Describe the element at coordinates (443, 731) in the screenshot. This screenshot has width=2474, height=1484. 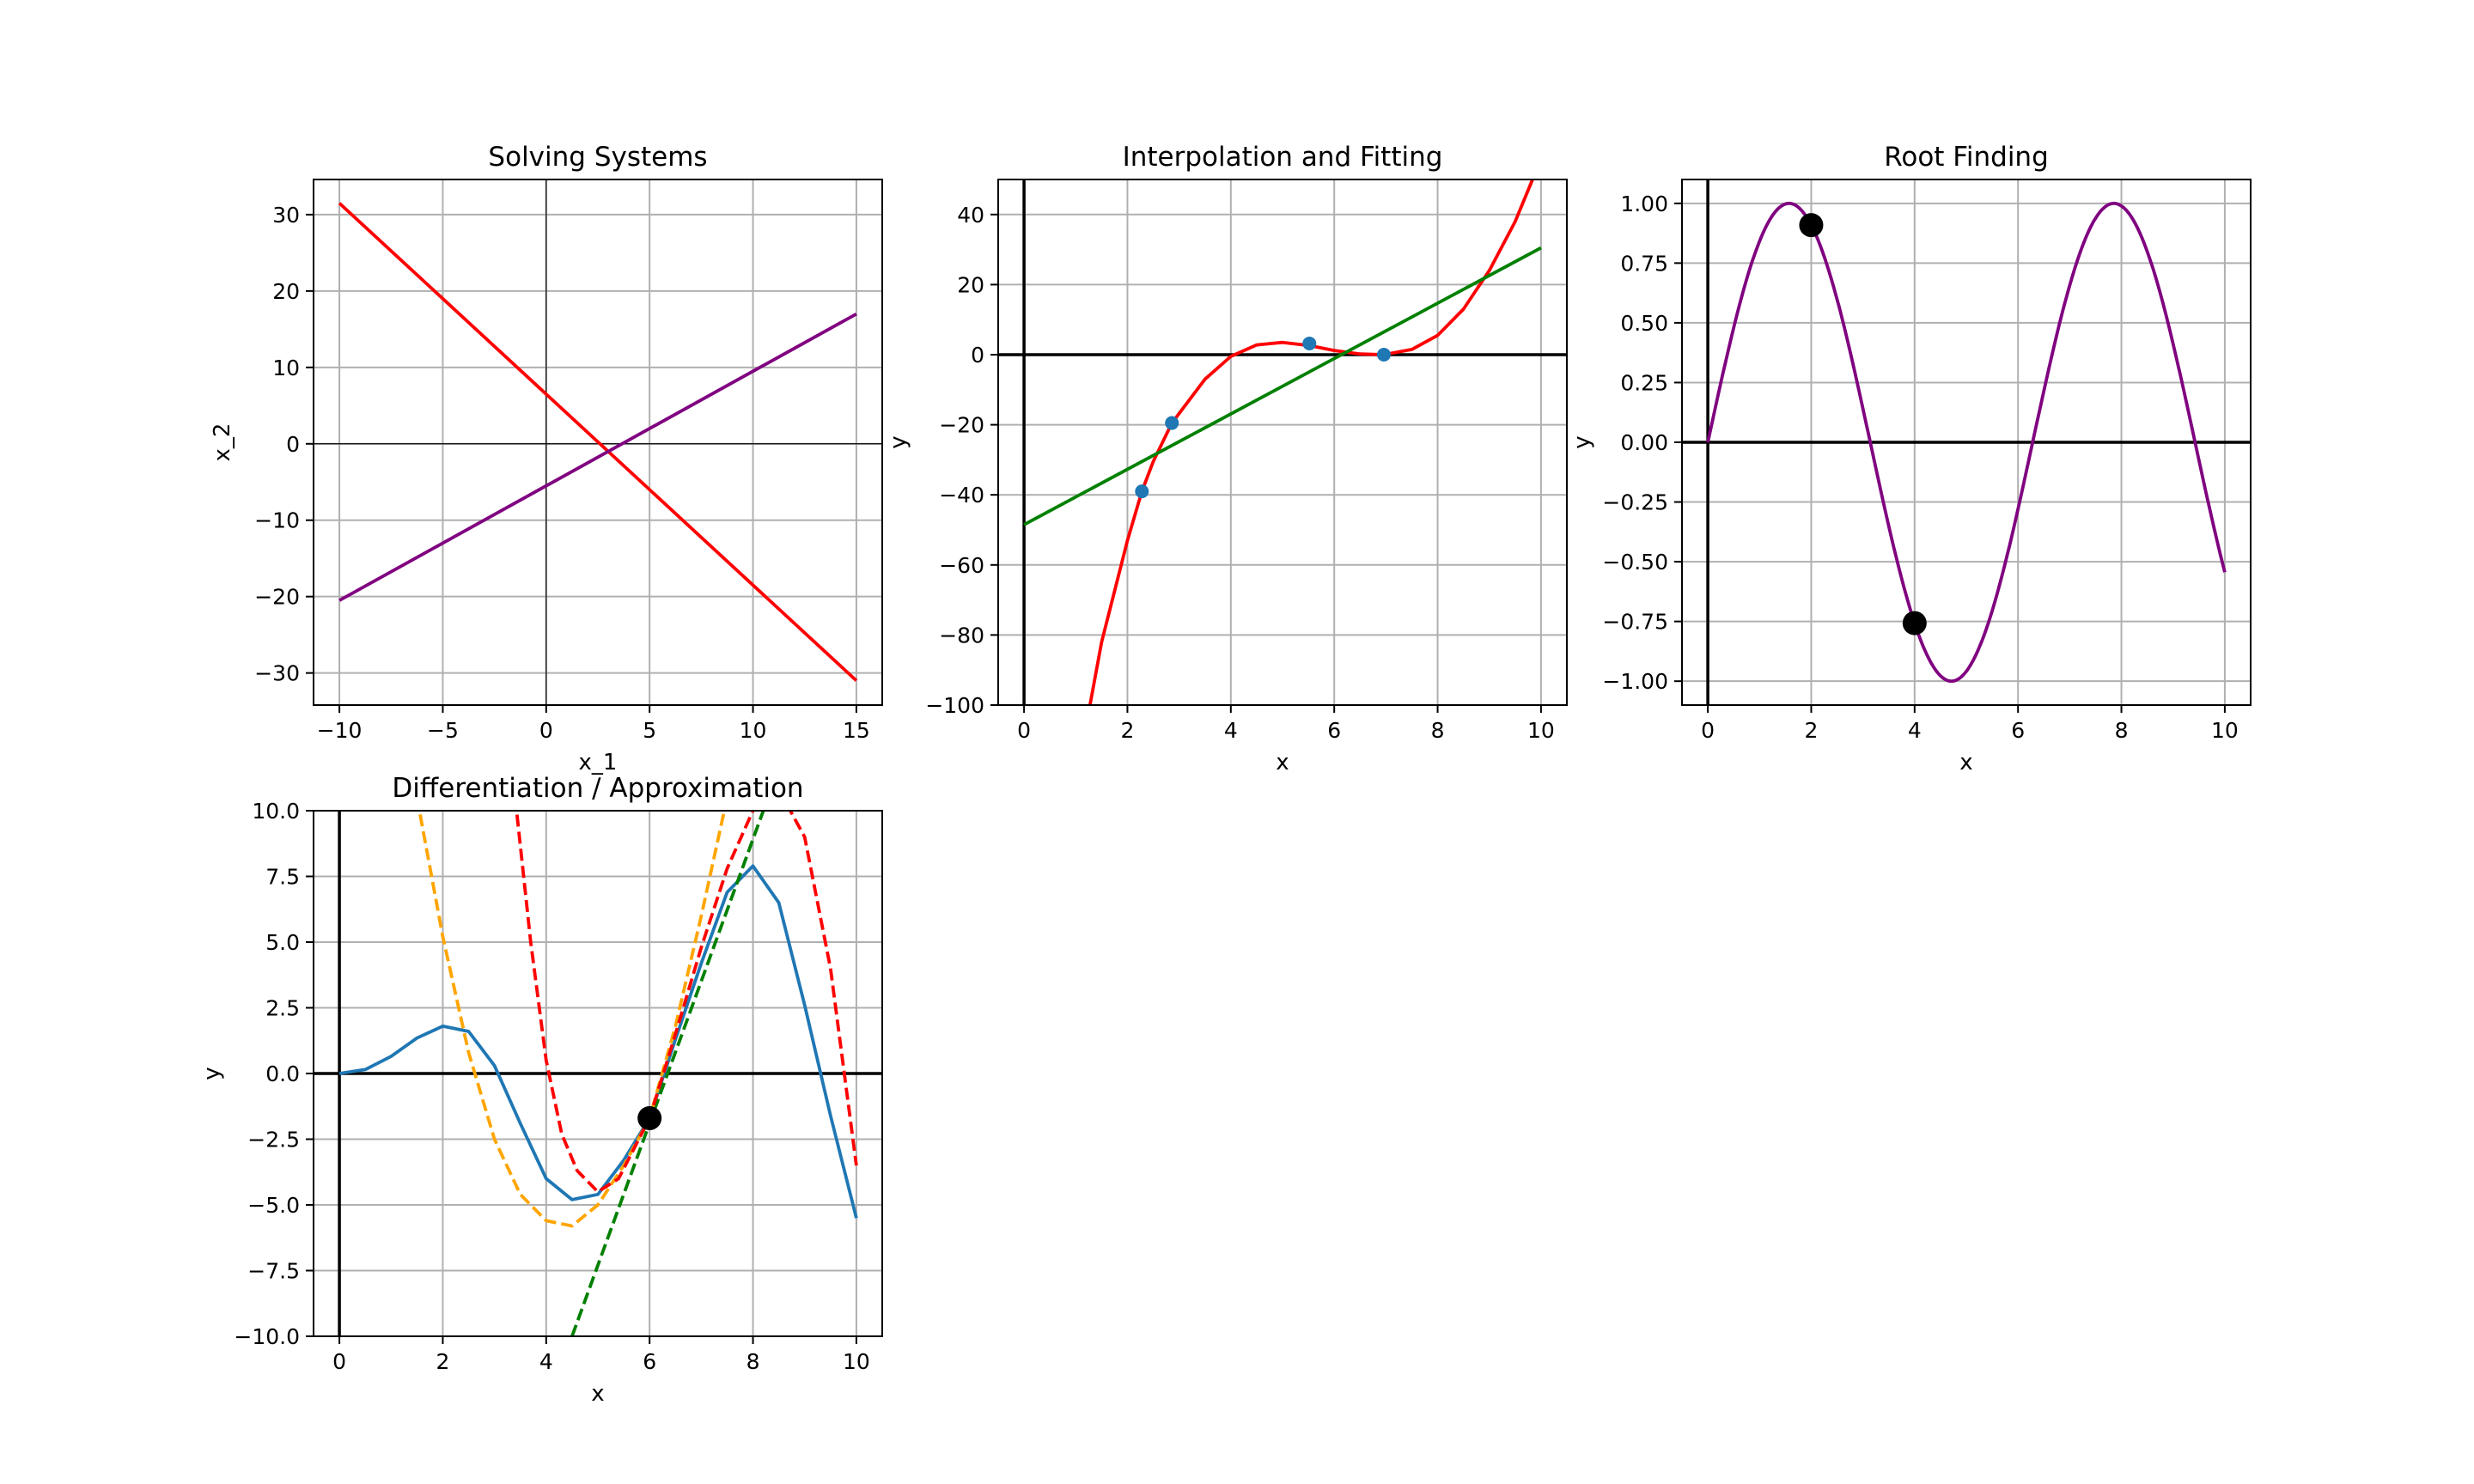
I see `x-tick-label: −5` at that location.